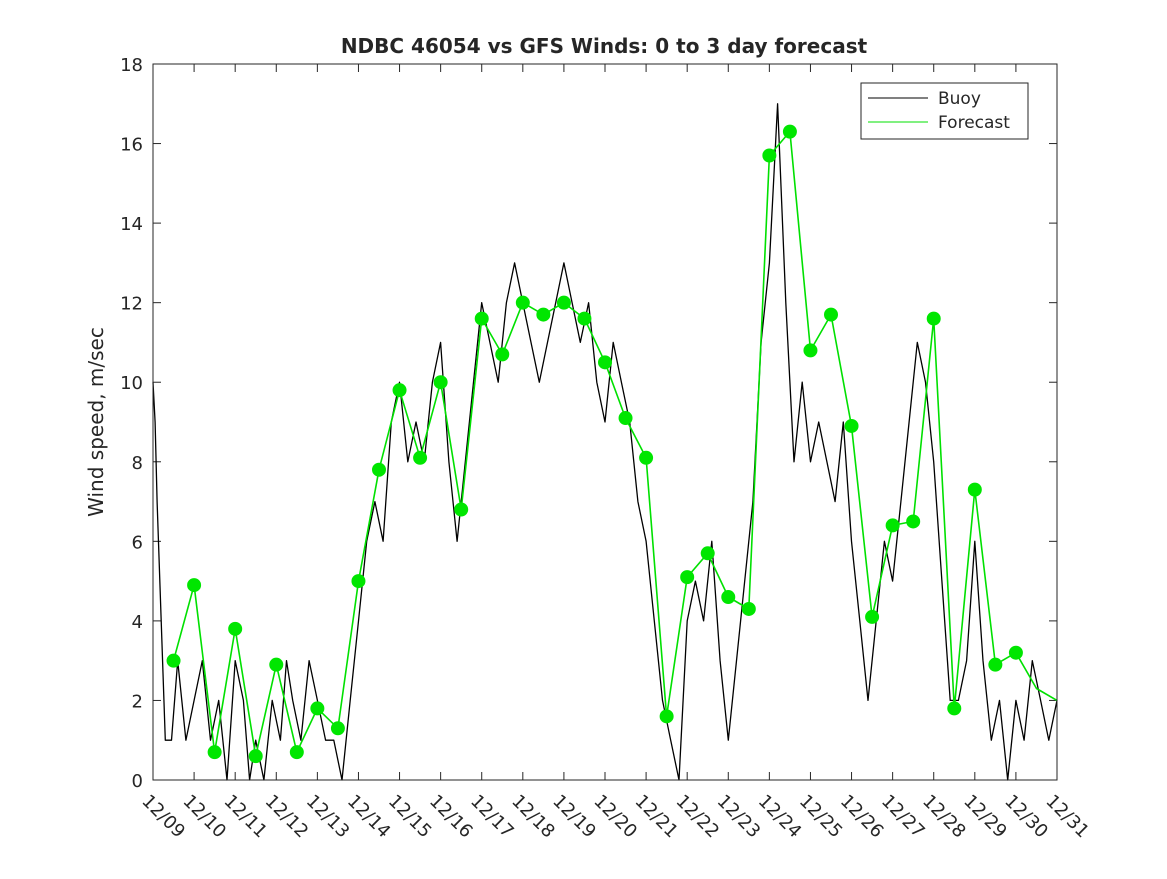  What do you see at coordinates (739, 817) in the screenshot?
I see `x-tick-label: 12/23` at bounding box center [739, 817].